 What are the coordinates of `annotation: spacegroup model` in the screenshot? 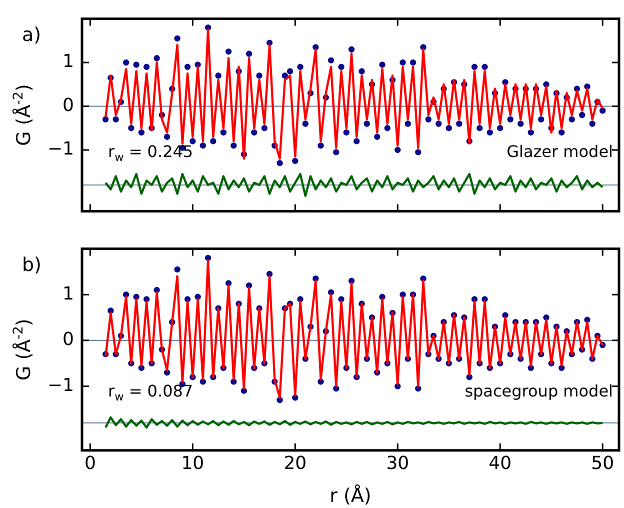 It's located at (538, 390).